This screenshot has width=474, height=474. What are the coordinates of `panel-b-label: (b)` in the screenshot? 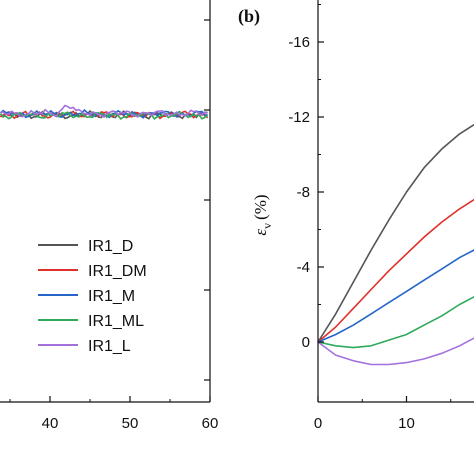 It's located at (249, 16).